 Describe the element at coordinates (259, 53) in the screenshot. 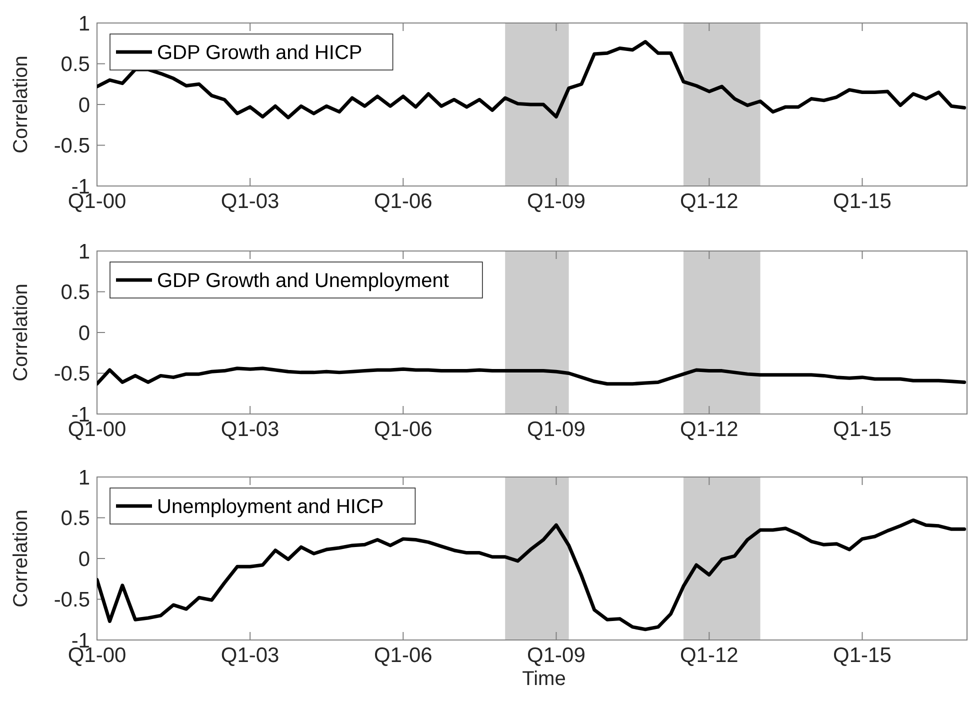

I see `legend-label: GDP Growth and HICP` at that location.